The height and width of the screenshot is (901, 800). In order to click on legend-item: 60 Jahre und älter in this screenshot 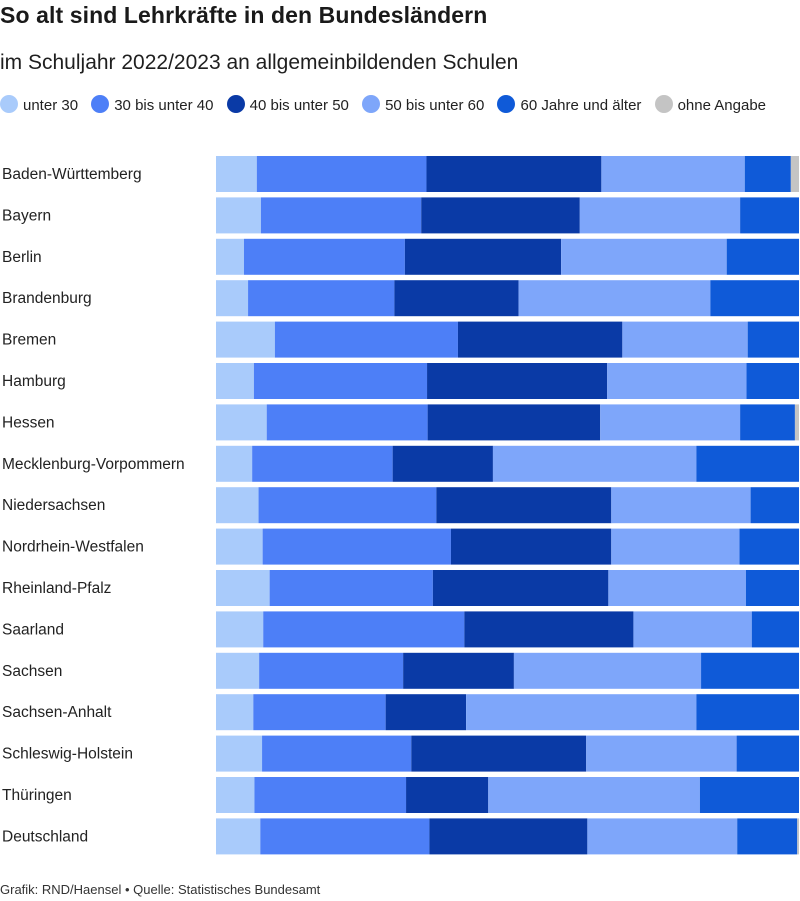, I will do `click(569, 104)`.